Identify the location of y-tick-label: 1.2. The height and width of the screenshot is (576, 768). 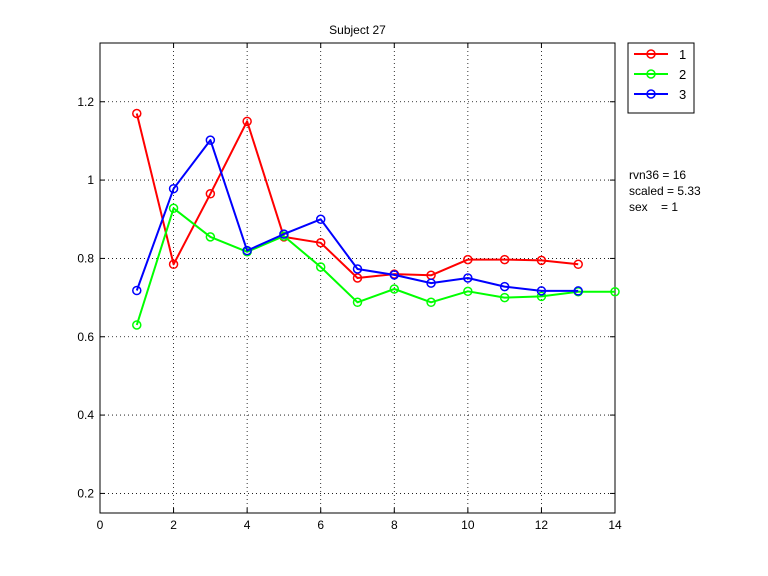
(85, 102).